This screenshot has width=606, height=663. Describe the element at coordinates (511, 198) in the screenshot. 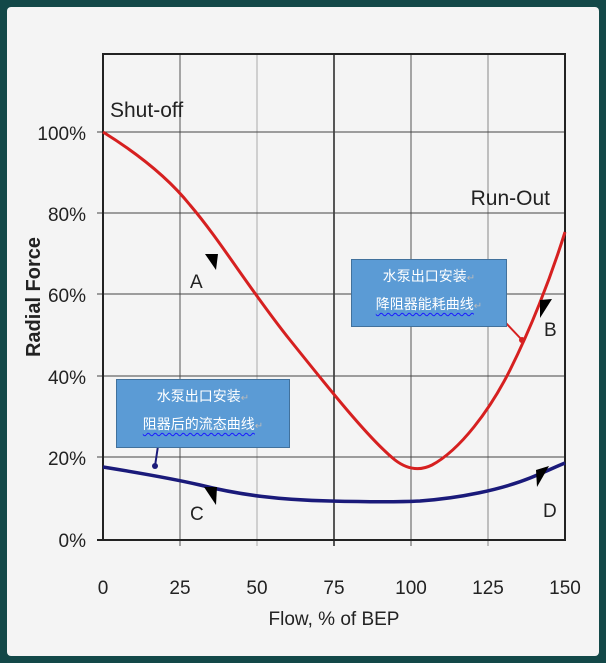

I see `runout-label: Run-Out` at that location.